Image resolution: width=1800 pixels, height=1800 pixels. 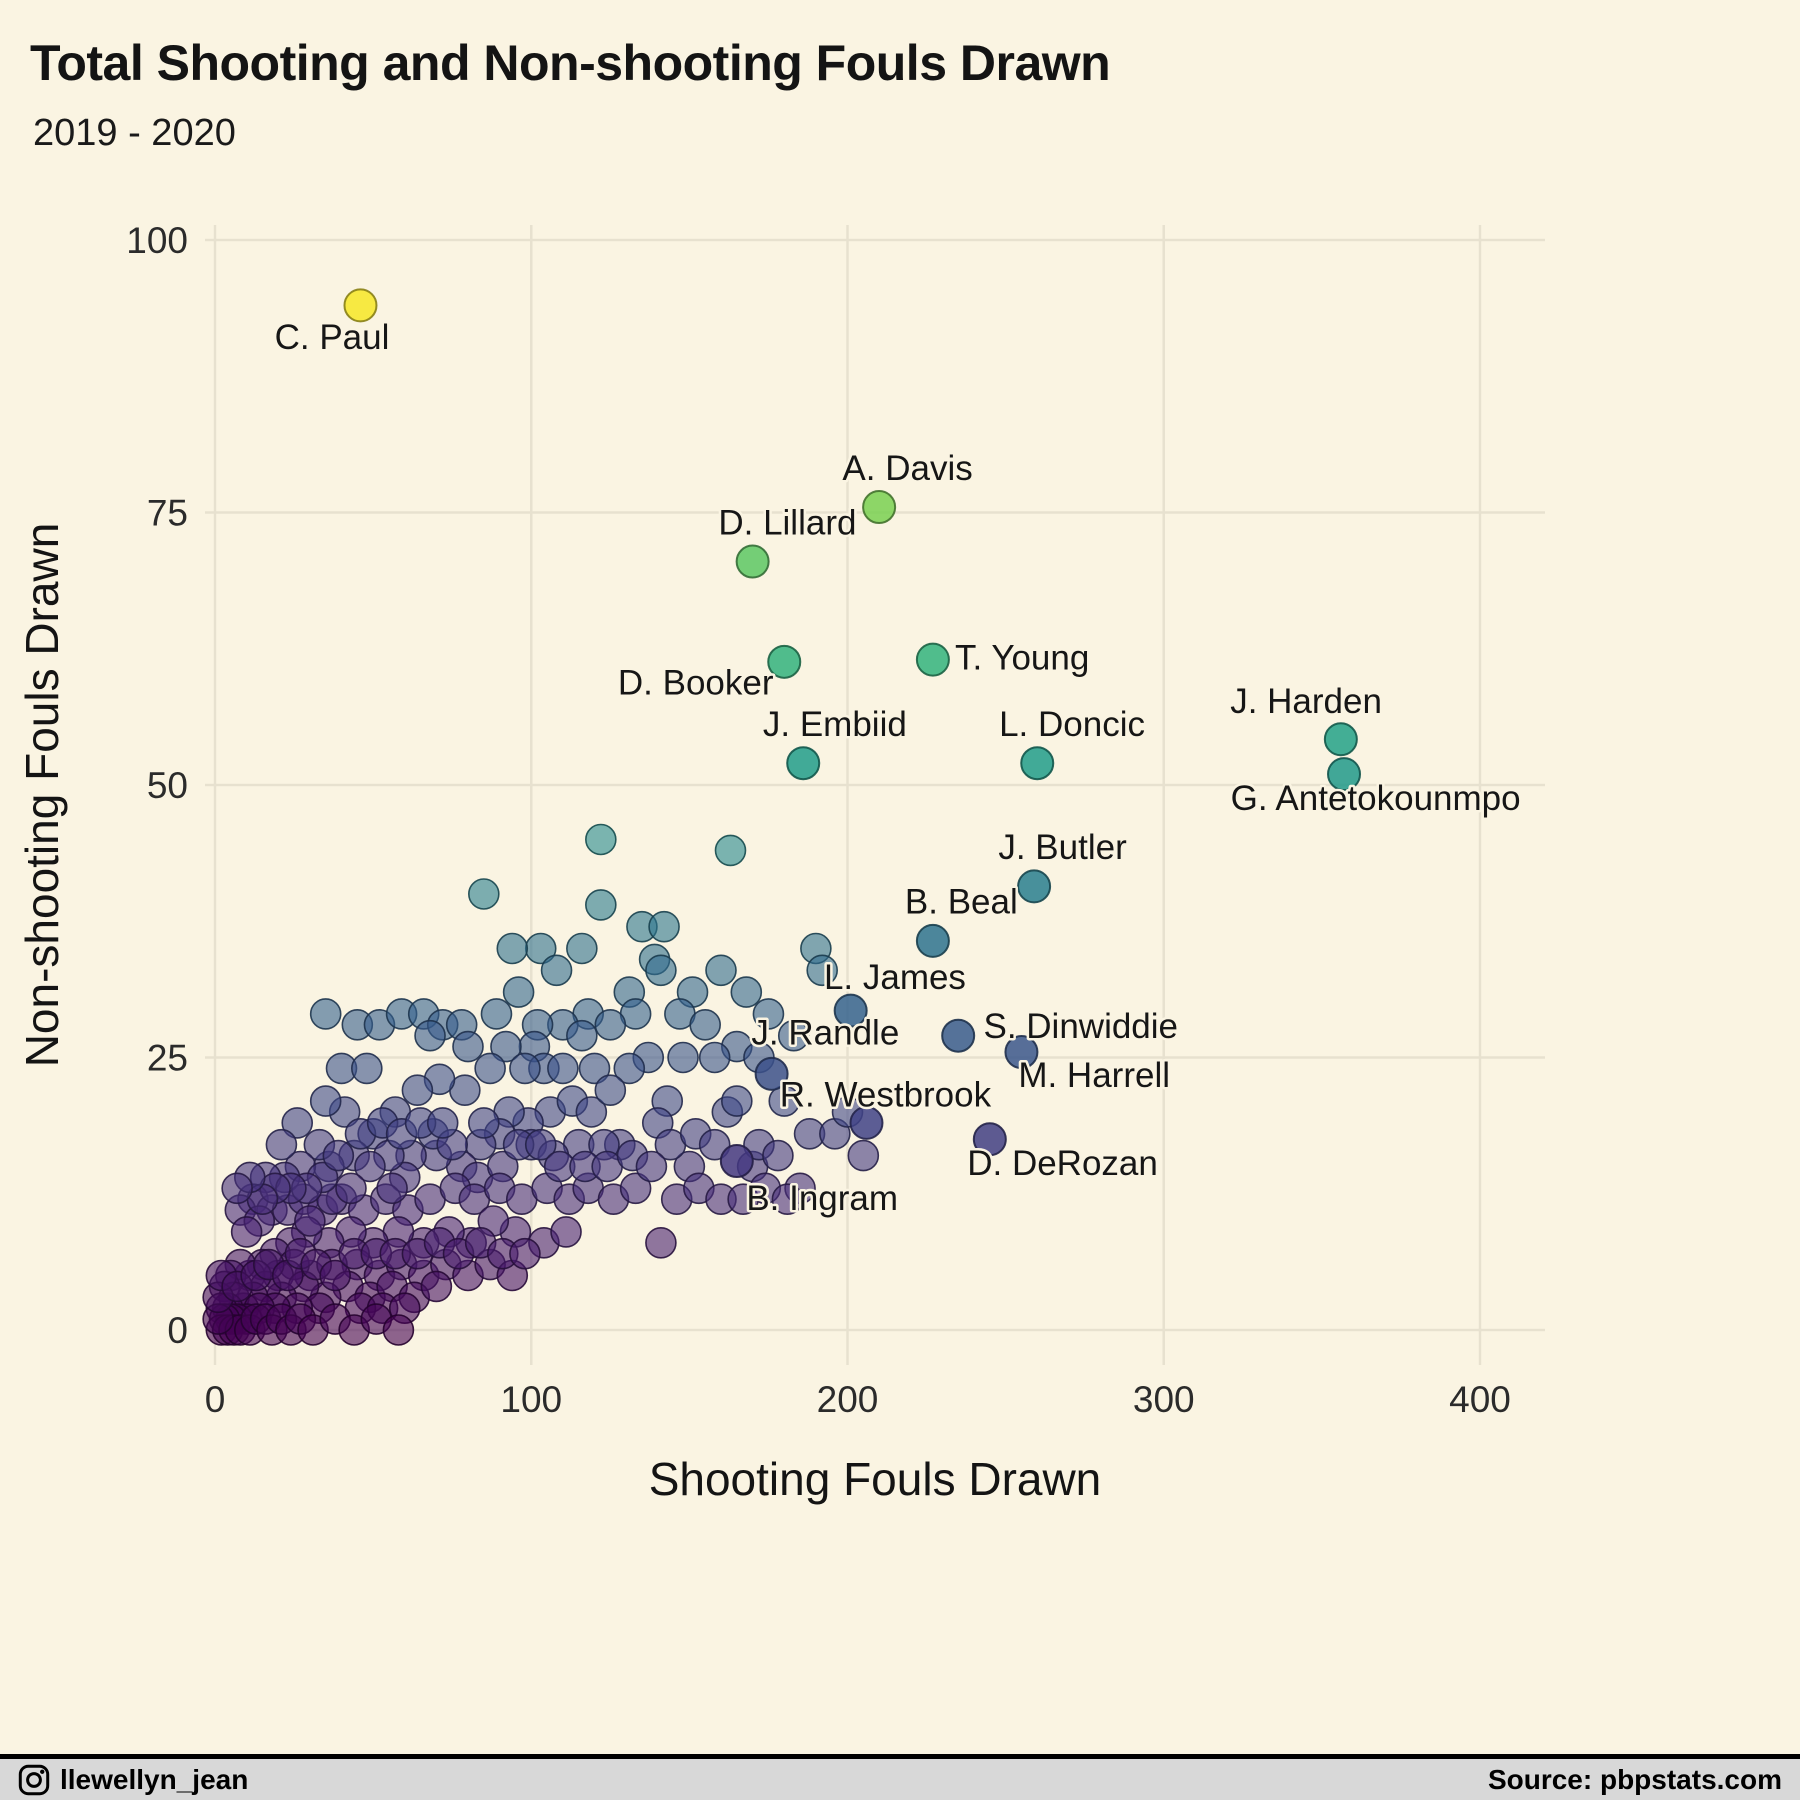 What do you see at coordinates (332, 337) in the screenshot?
I see `svg-text: C. Paul` at bounding box center [332, 337].